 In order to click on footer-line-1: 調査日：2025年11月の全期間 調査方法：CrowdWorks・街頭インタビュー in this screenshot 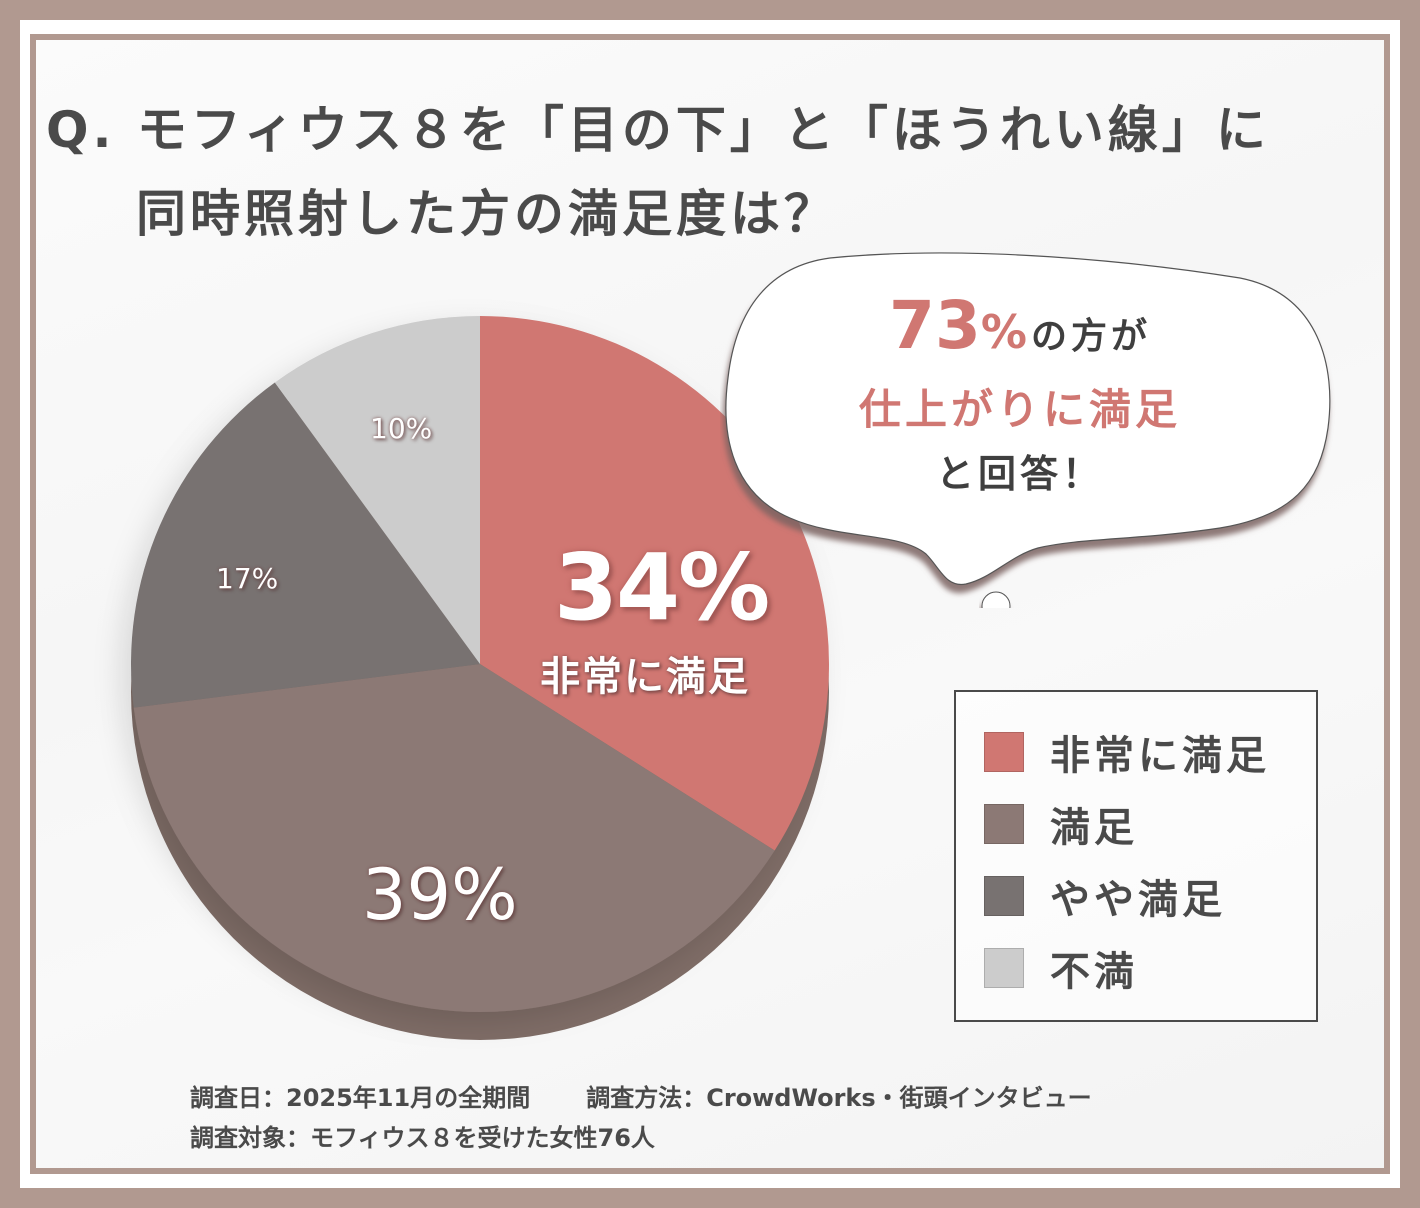, I will do `click(641, 1098)`.